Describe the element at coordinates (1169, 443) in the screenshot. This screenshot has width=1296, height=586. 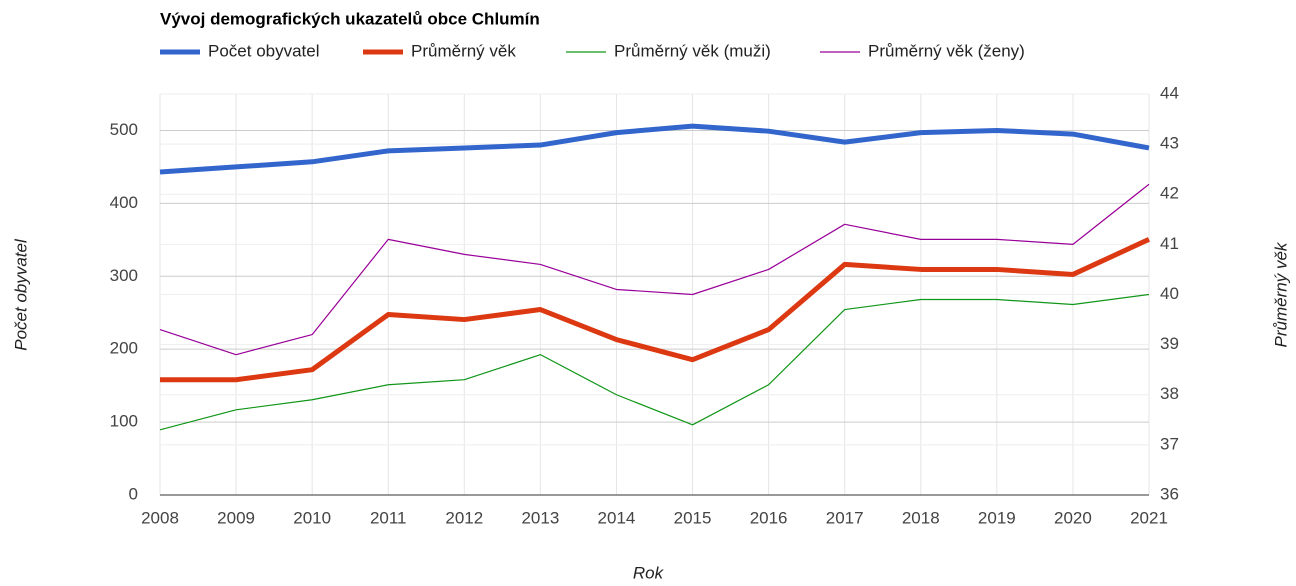
I see `y2-tick-label: 37` at that location.